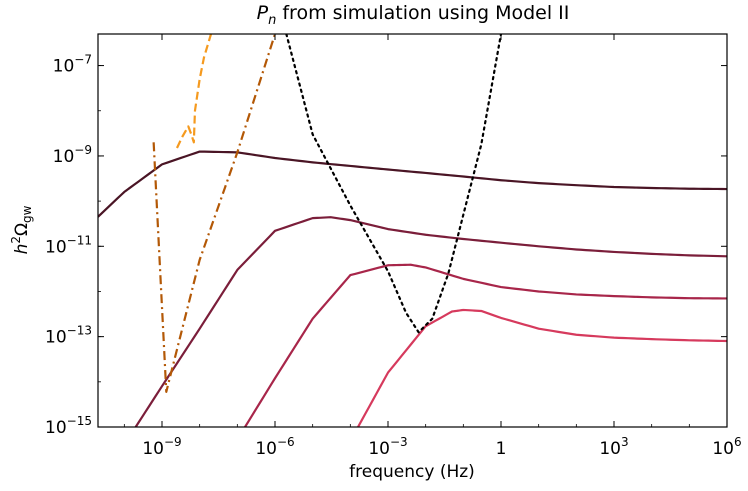 This screenshot has width=748, height=491. What do you see at coordinates (16, 240) in the screenshot?
I see `y-label-sup: 2` at bounding box center [16, 240].